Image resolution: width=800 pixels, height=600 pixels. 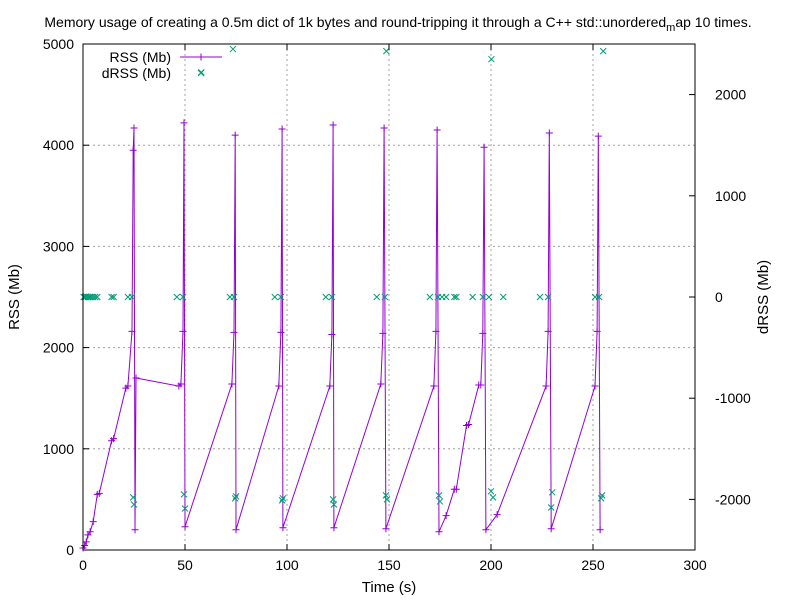 What do you see at coordinates (83, 565) in the screenshot?
I see `x-tick-label: 0` at bounding box center [83, 565].